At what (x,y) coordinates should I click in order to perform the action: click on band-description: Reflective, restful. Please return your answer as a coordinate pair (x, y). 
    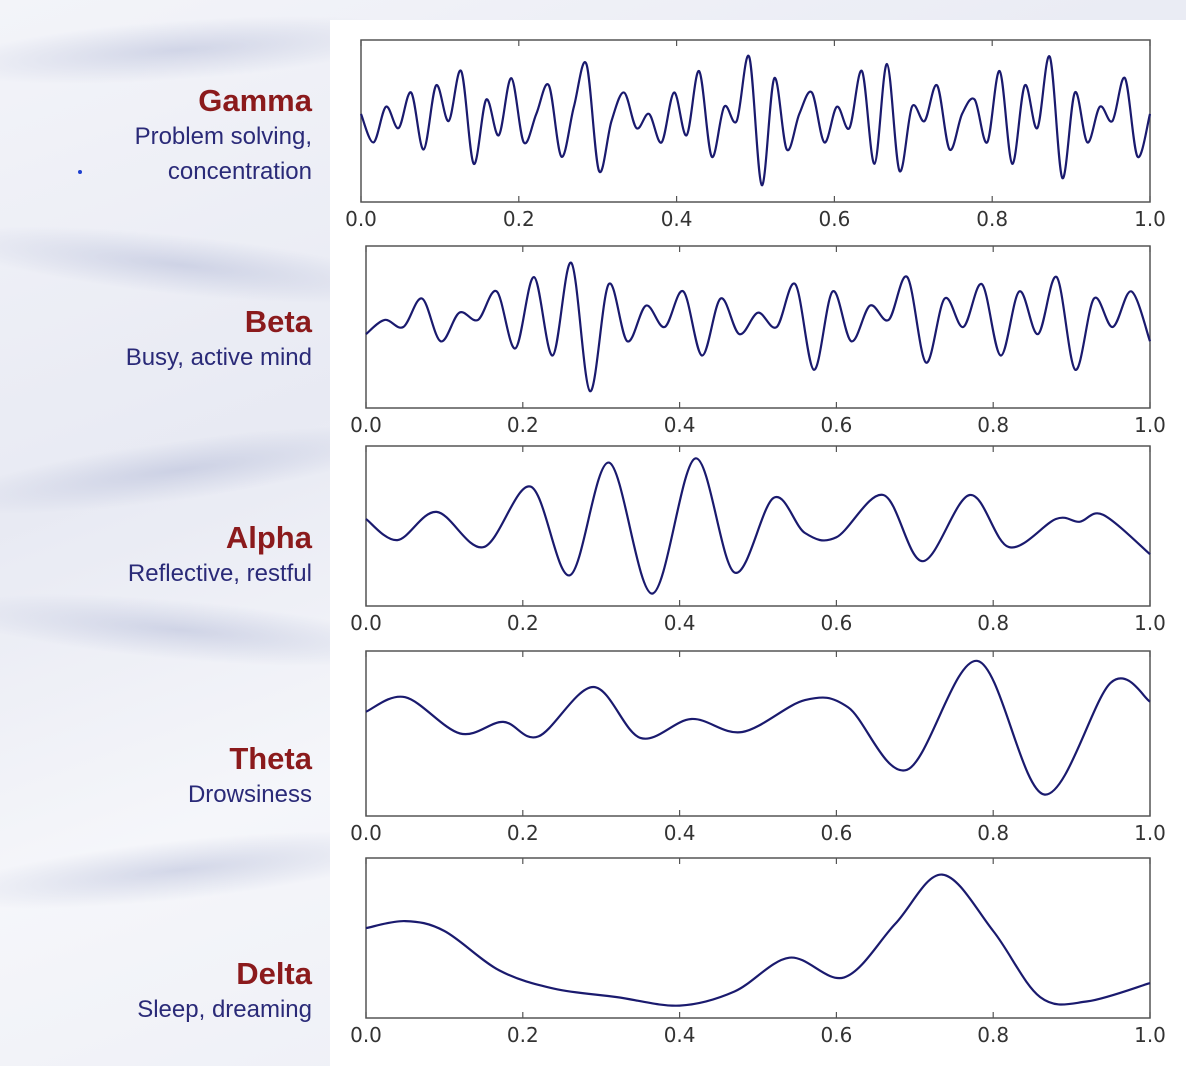
    Looking at the image, I should click on (219, 573).